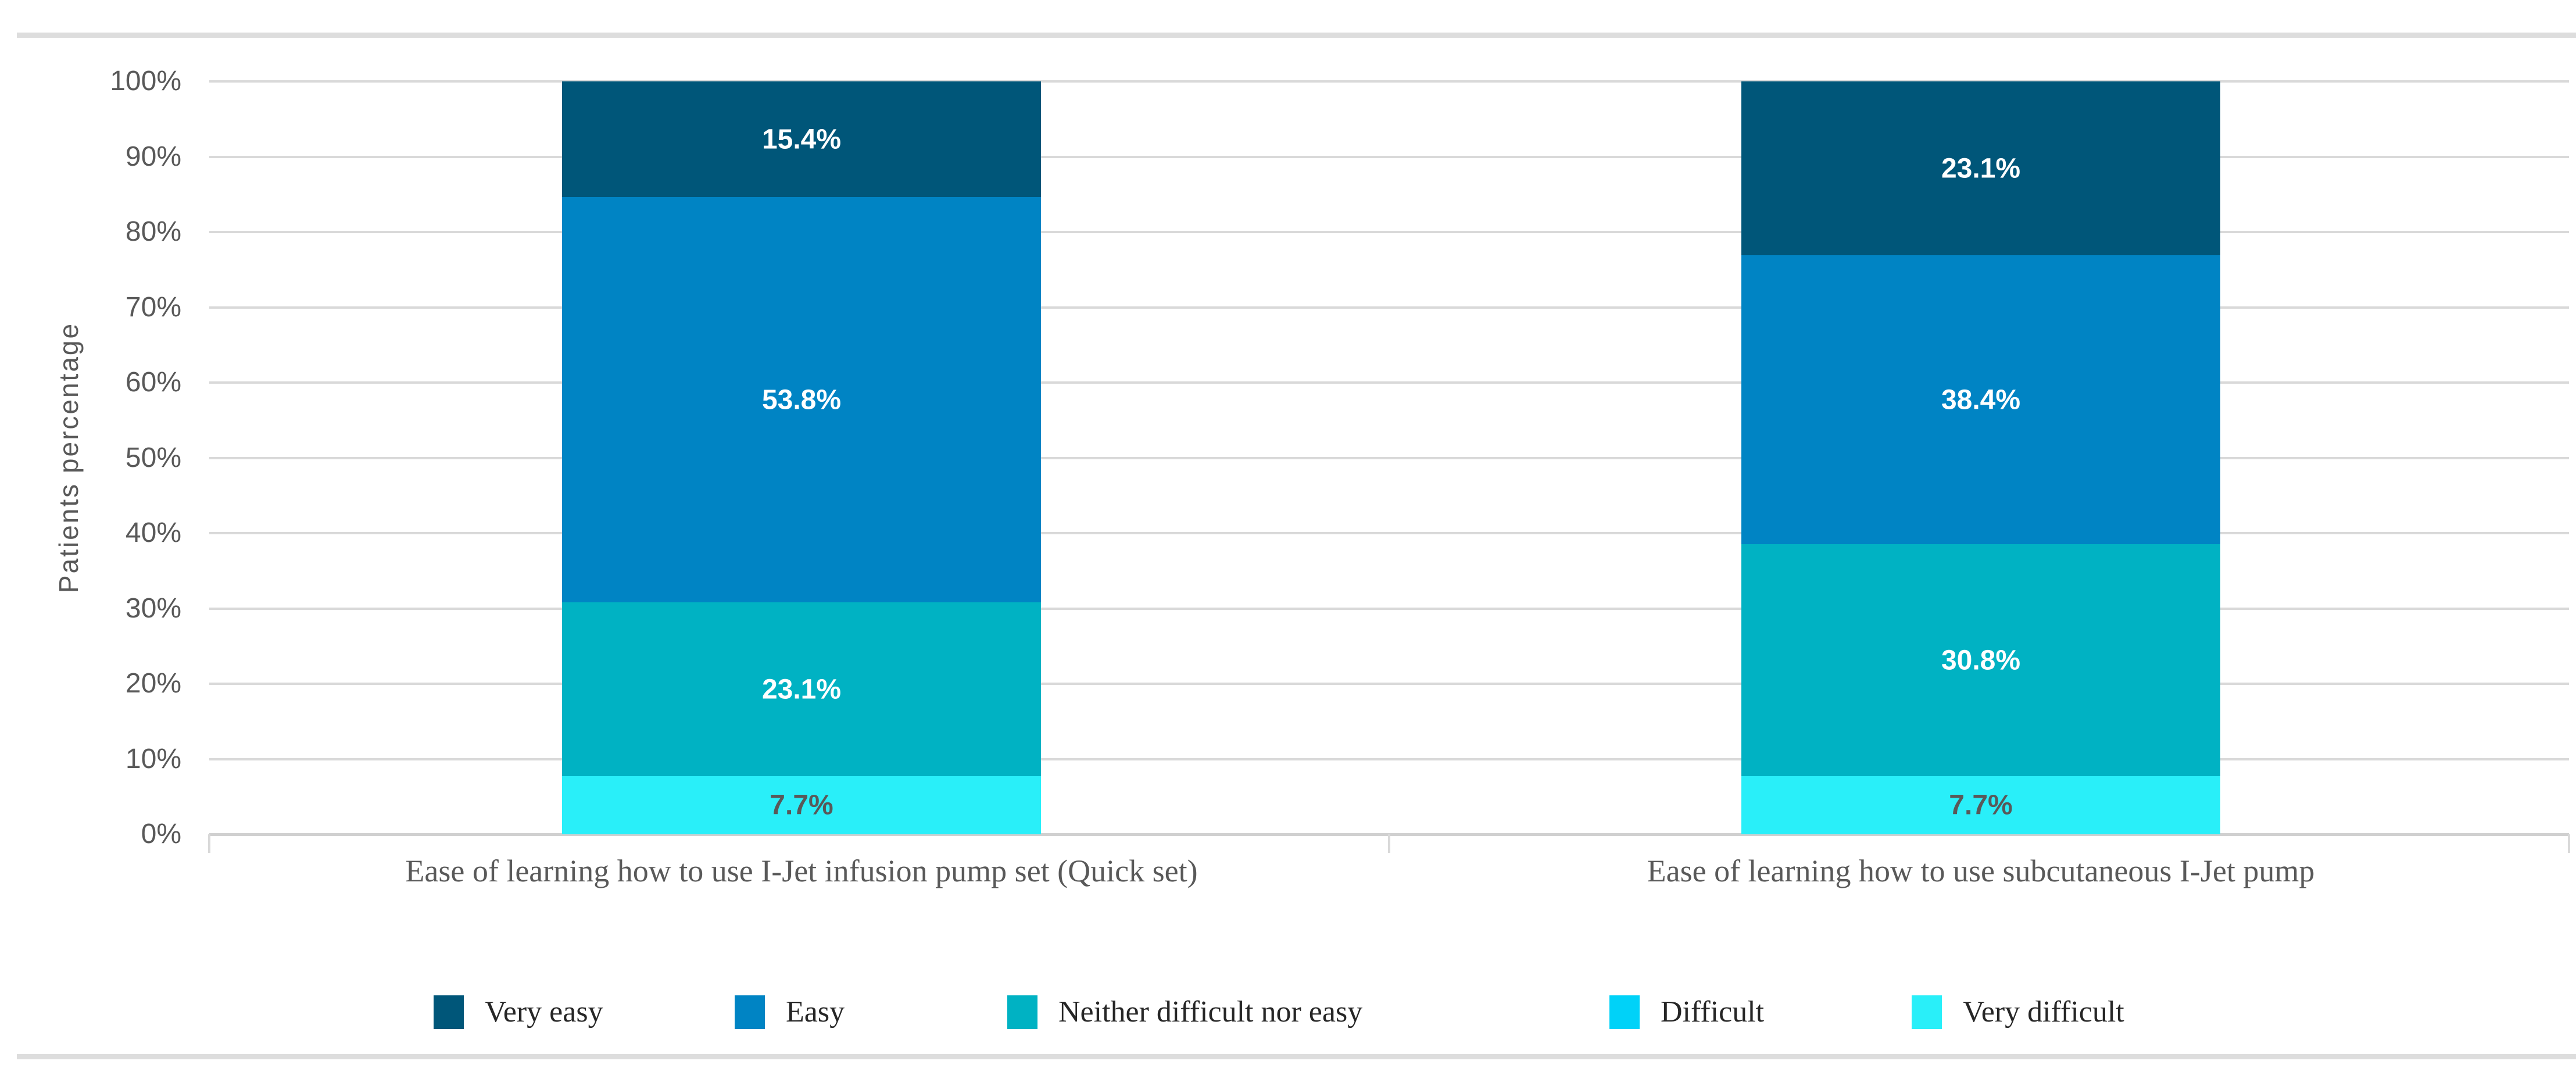  What do you see at coordinates (1713, 1011) in the screenshot?
I see `legend-label: Difficult` at bounding box center [1713, 1011].